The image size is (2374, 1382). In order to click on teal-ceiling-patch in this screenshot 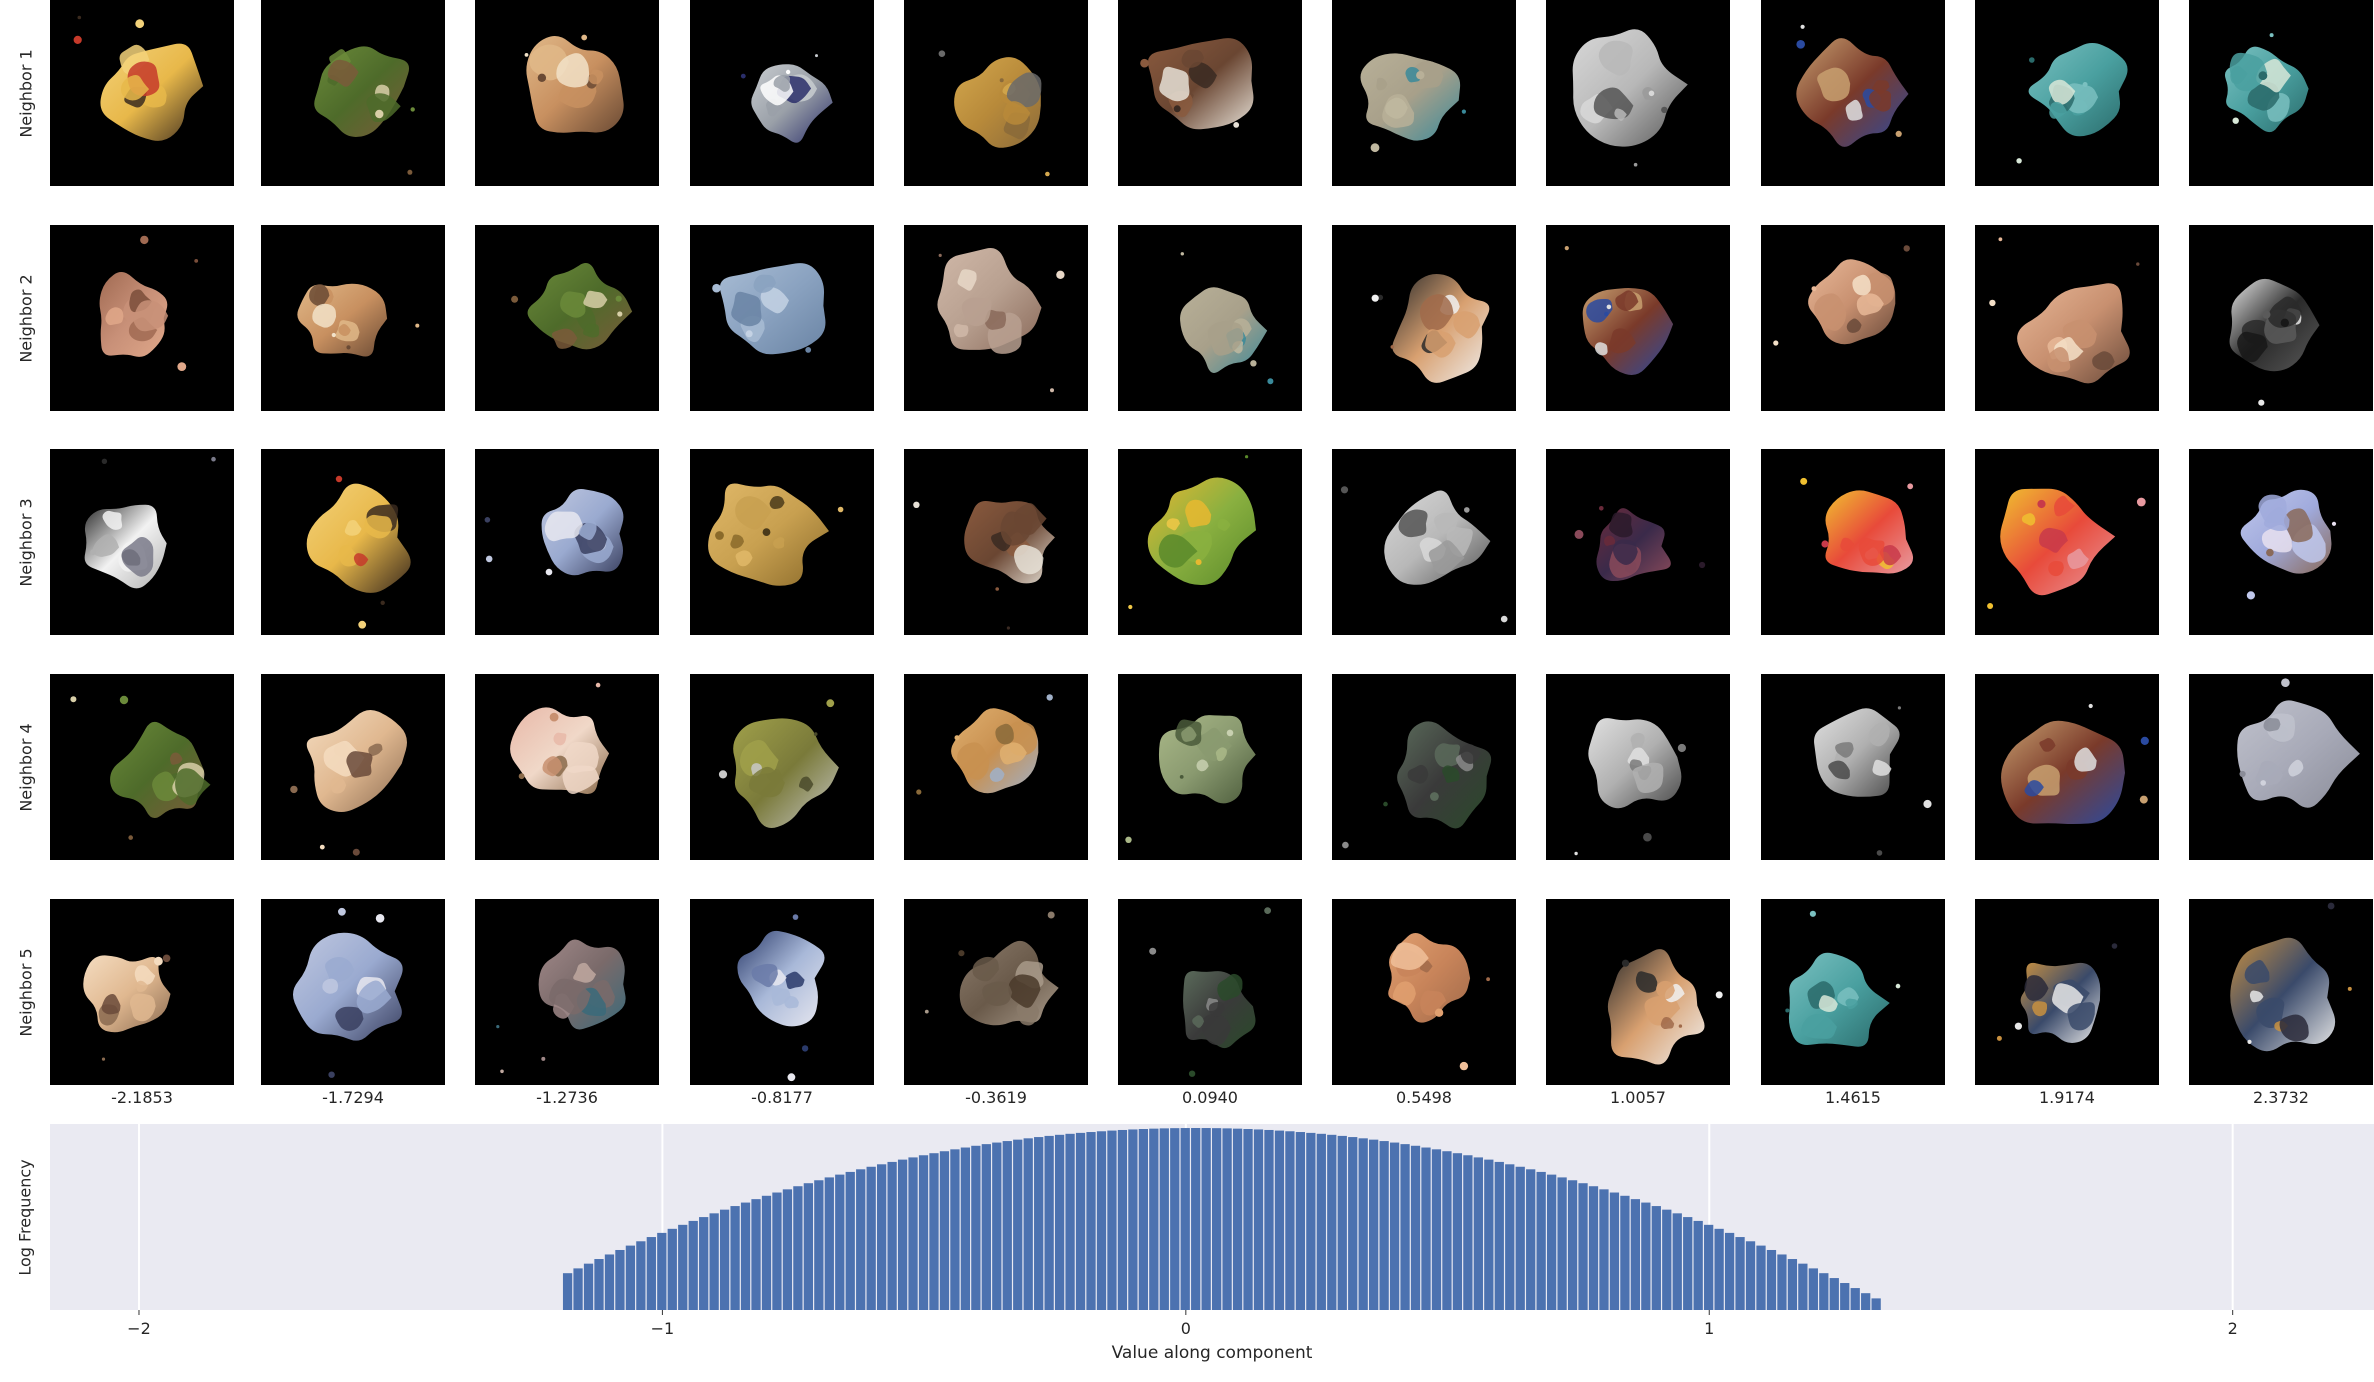, I will do `click(2266, 83)`.